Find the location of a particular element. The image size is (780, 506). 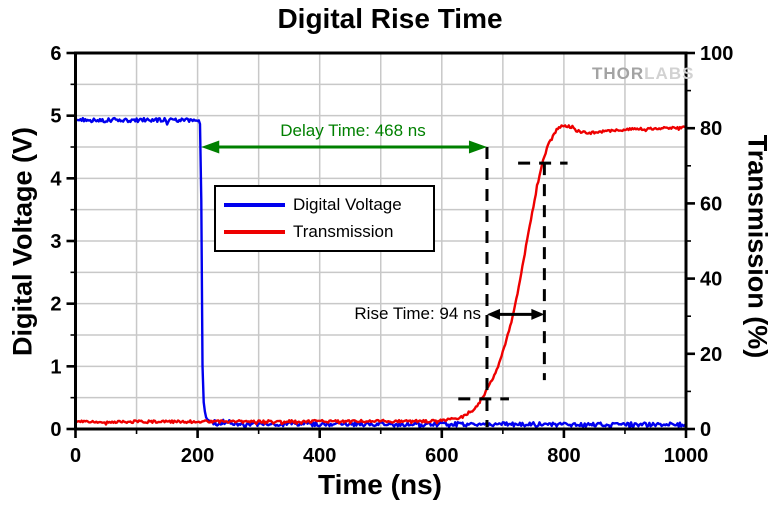

x-tick-label: 200 is located at coordinates (197, 456).